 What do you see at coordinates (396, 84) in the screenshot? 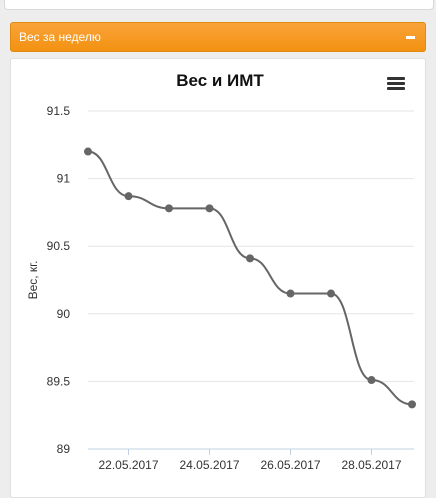
I see `chart-menu-icon` at bounding box center [396, 84].